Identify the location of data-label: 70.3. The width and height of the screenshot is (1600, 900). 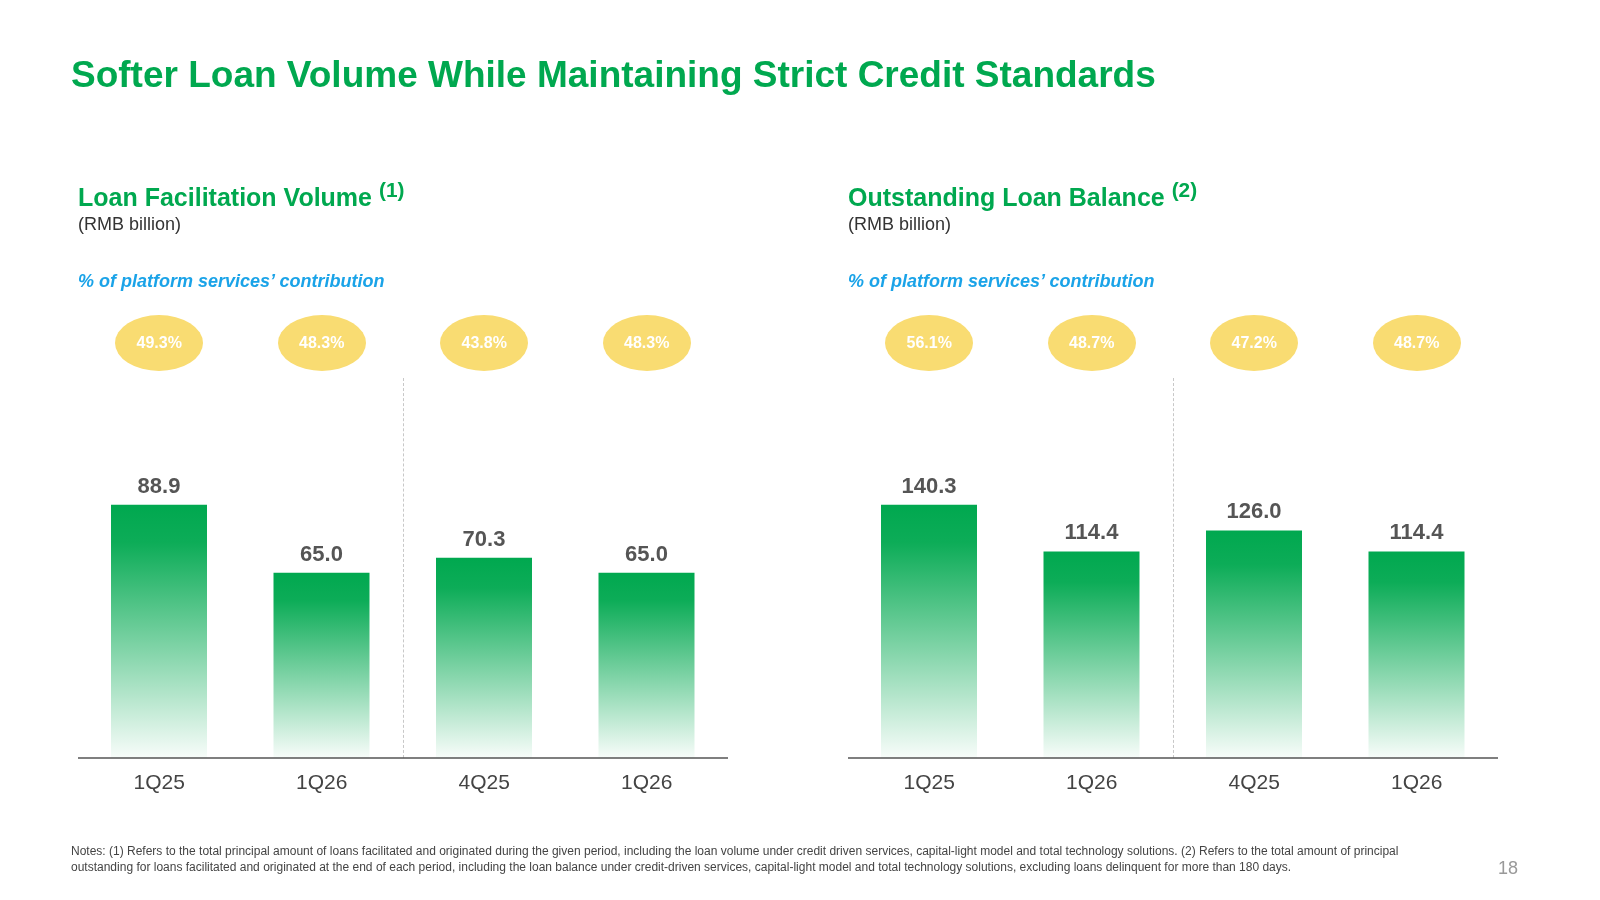
(484, 538).